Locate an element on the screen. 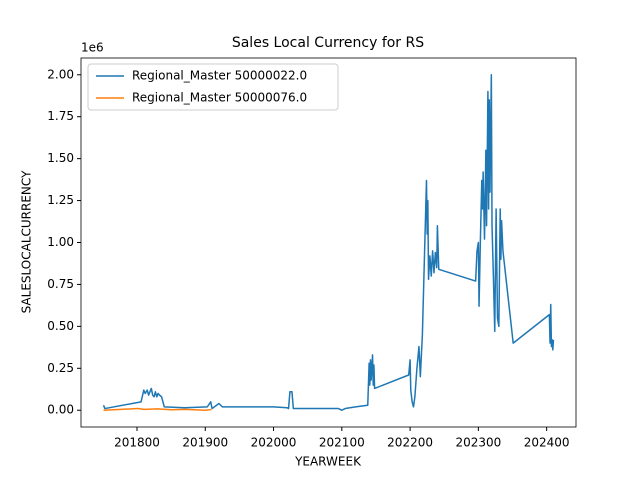  y-tick-label: 0.50 is located at coordinates (60, 326).